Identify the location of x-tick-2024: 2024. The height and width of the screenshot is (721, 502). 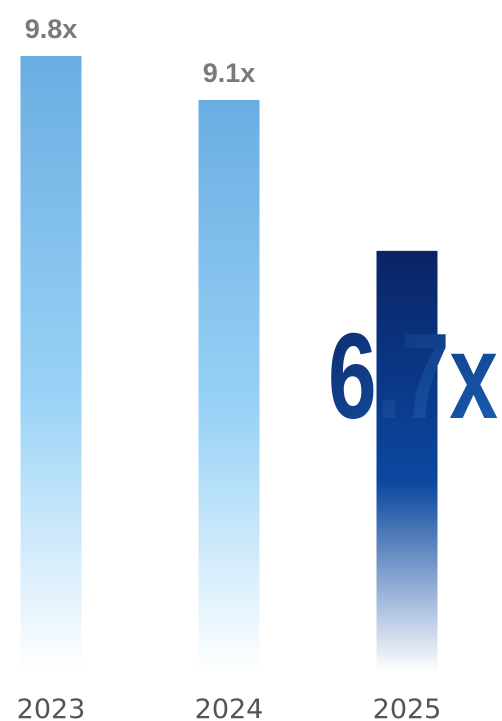
(229, 707).